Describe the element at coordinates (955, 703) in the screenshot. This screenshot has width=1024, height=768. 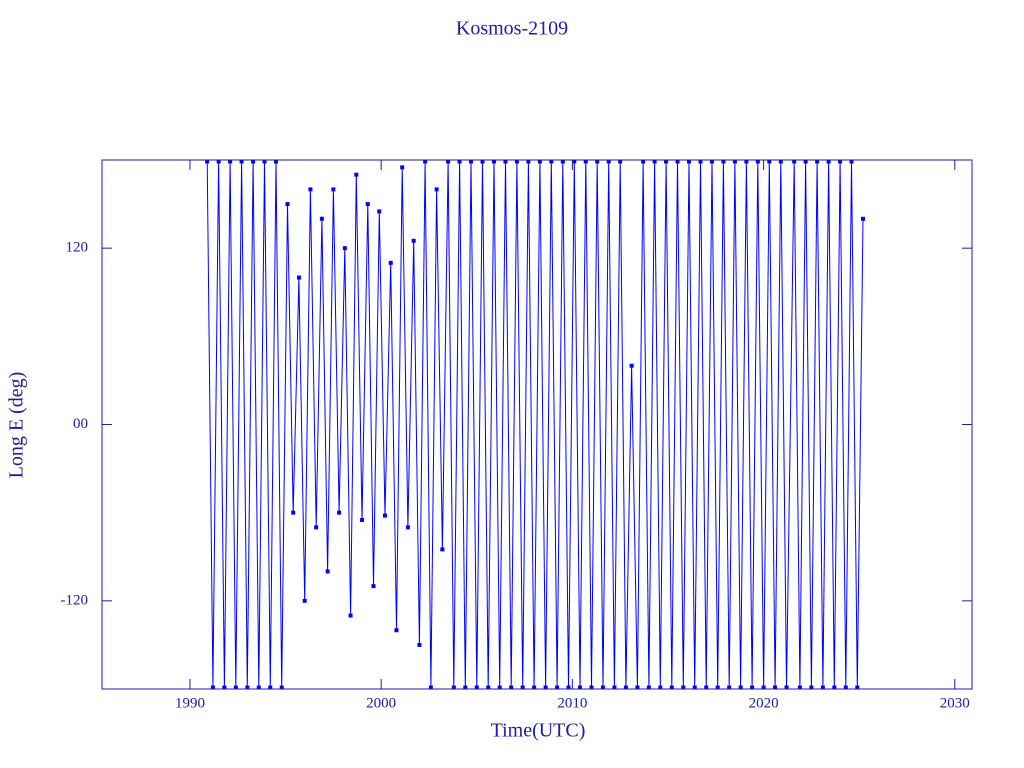
I see `x-tick-label: 2030` at that location.